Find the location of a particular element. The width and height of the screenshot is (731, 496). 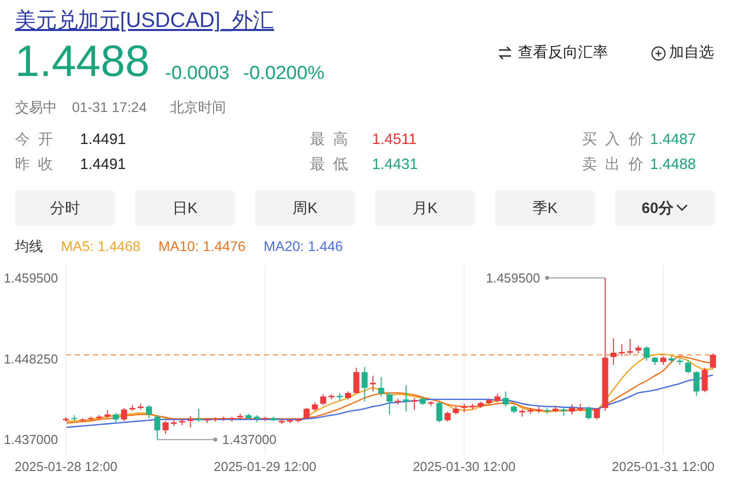

text: 1.4487 is located at coordinates (673, 139).